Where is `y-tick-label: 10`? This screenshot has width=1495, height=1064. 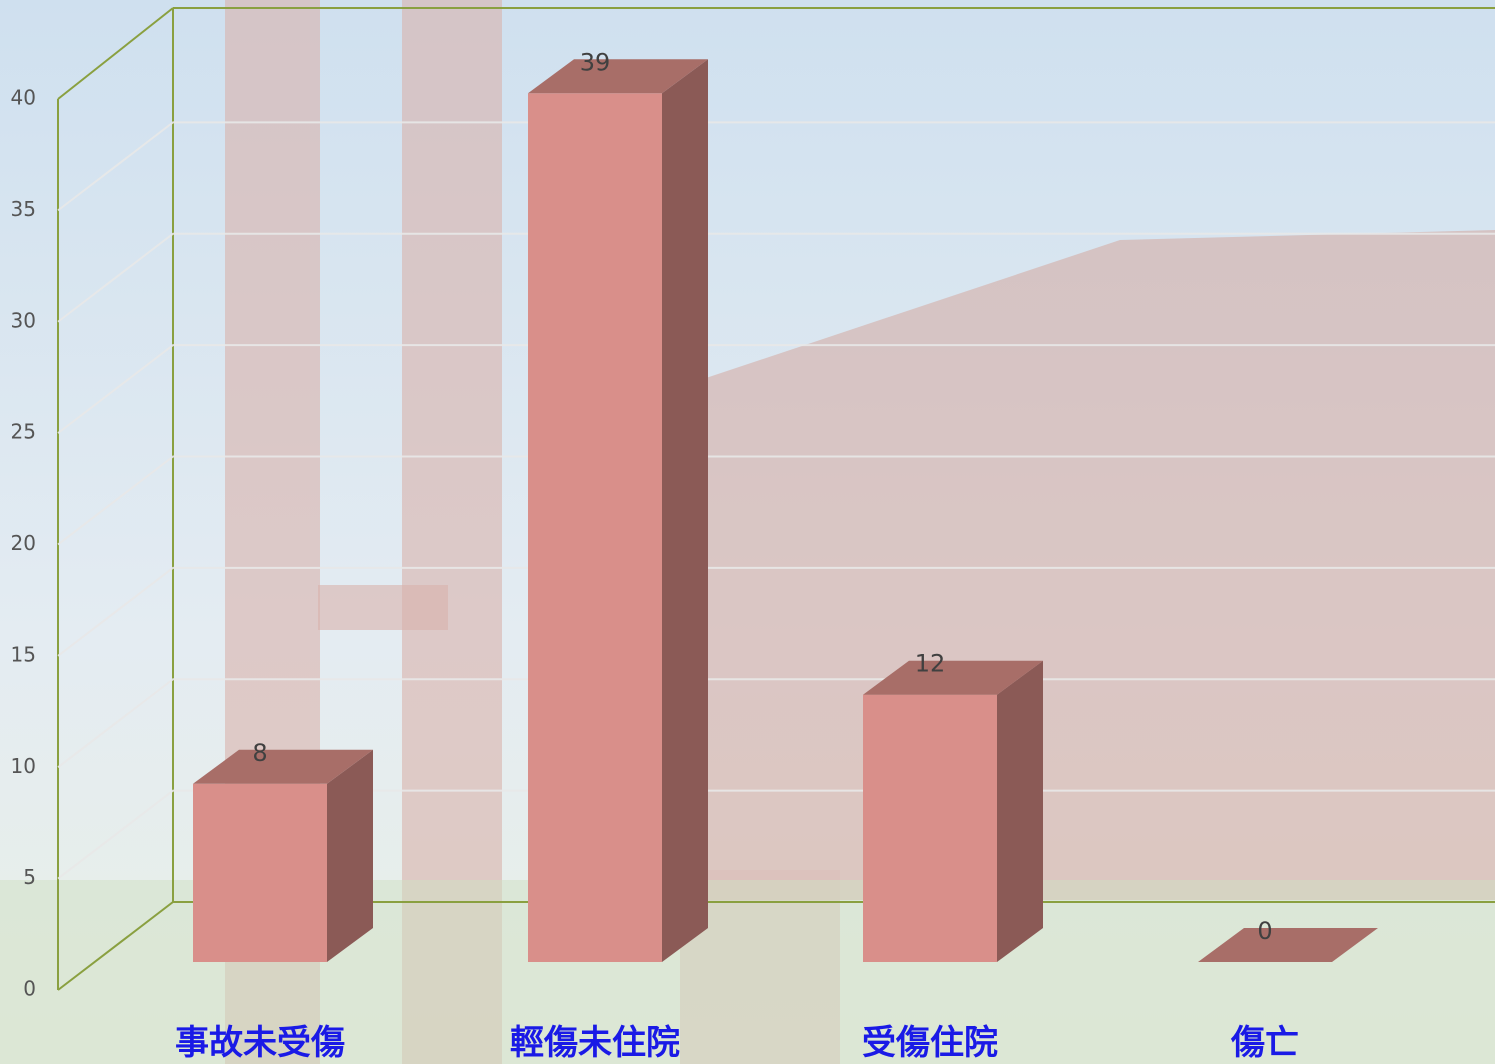 y-tick-label: 10 is located at coordinates (23, 766).